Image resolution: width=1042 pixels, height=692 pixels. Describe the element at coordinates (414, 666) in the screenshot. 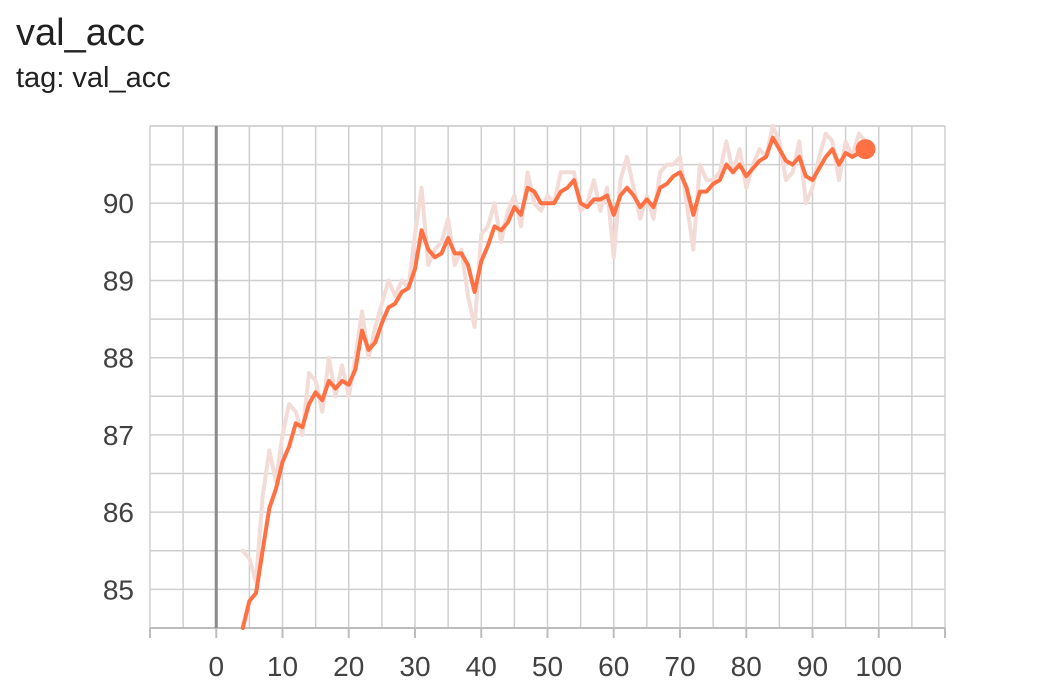

I see `x-tick-label: 30` at that location.